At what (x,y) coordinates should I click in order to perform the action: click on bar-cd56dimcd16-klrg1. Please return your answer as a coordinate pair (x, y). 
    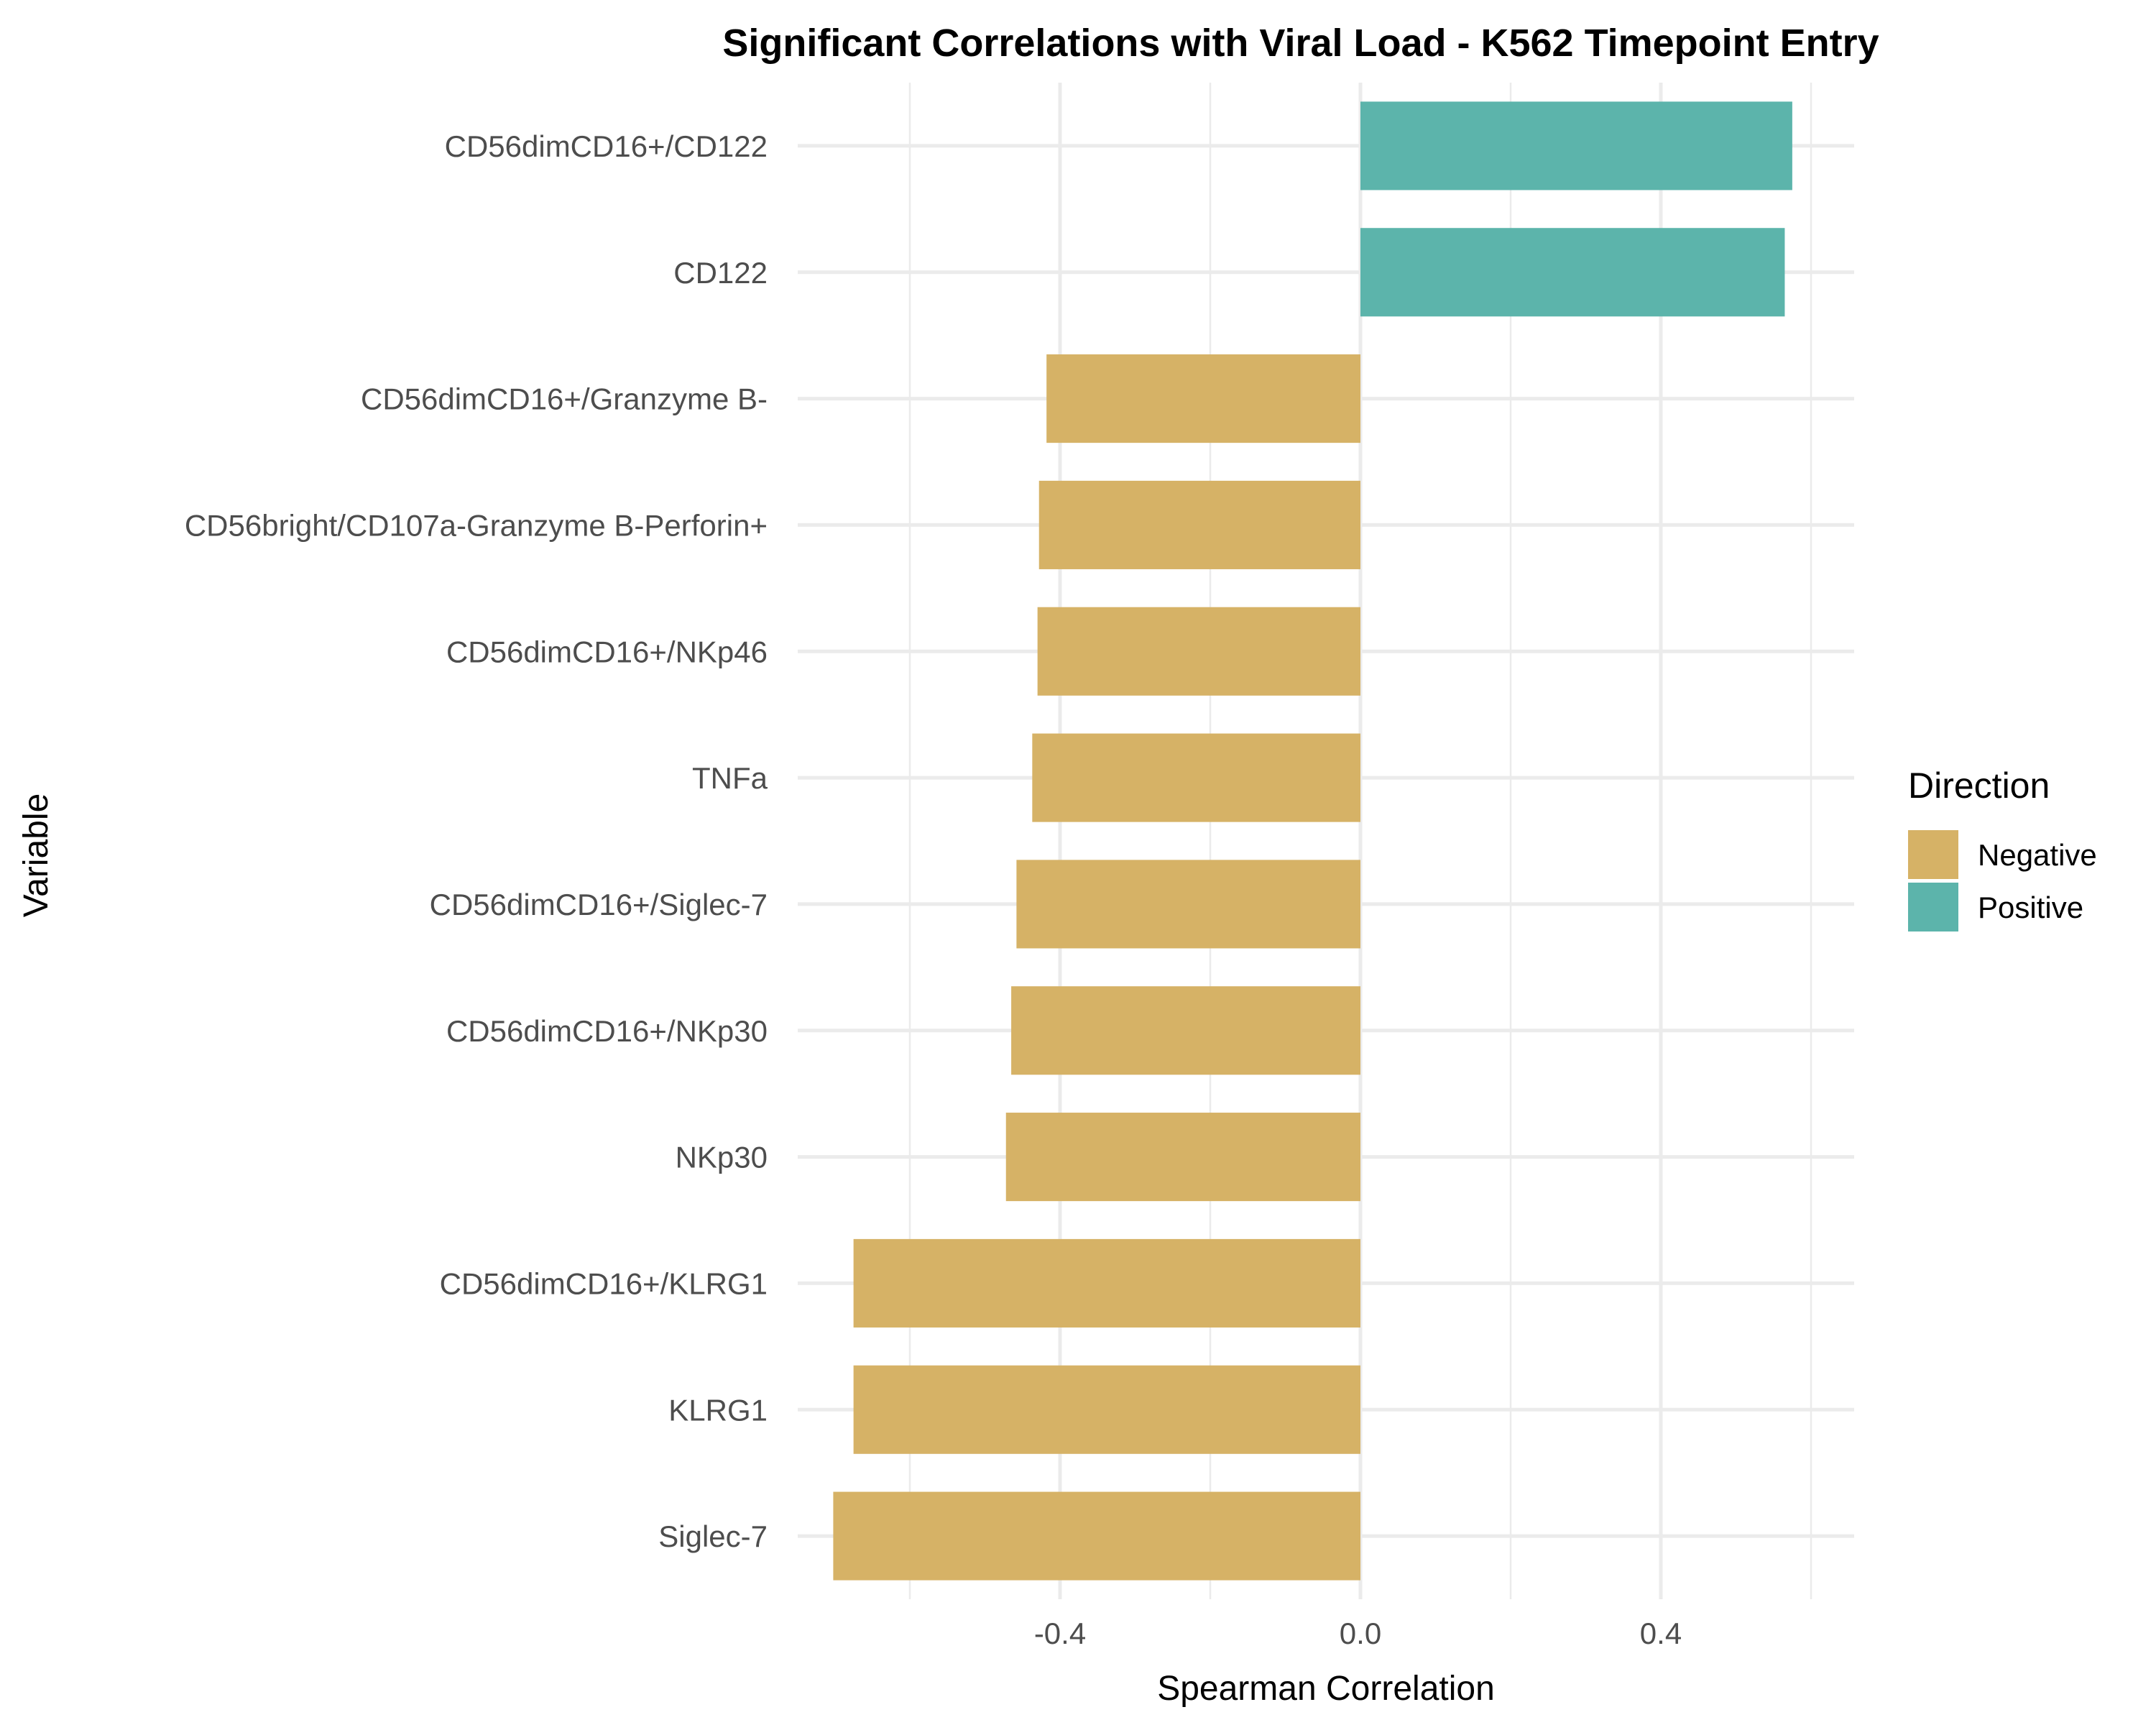
    Looking at the image, I should click on (1106, 1283).